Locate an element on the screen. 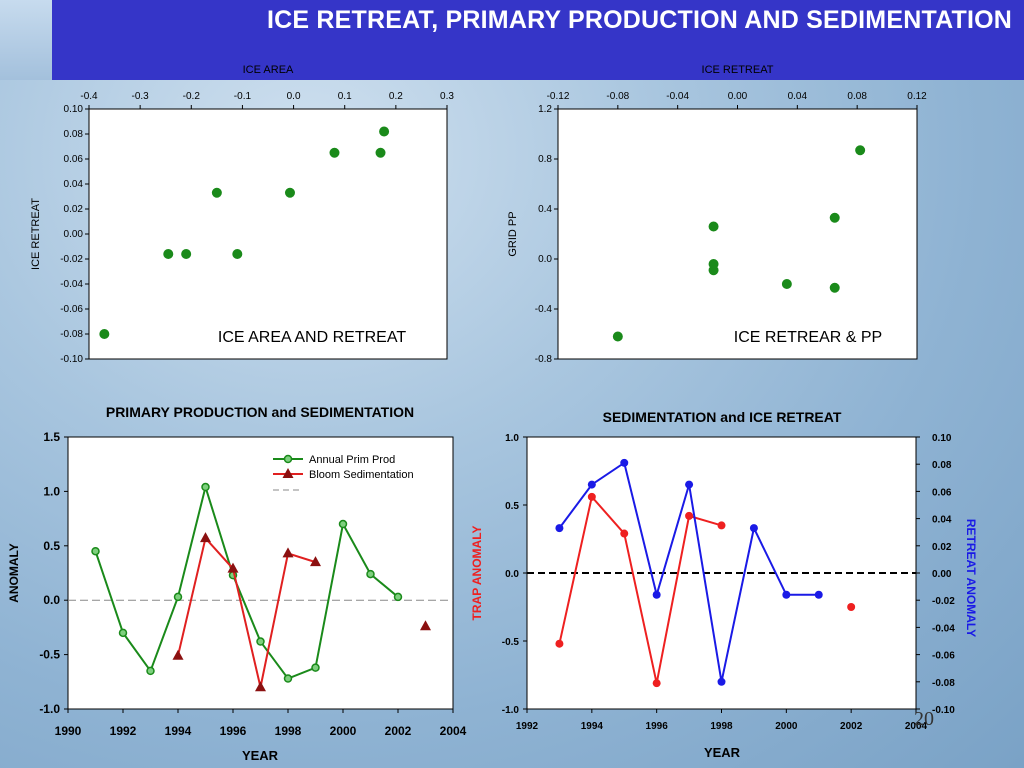 The width and height of the screenshot is (1024, 768). x-tick-label: -0.04 is located at coordinates (677, 96).